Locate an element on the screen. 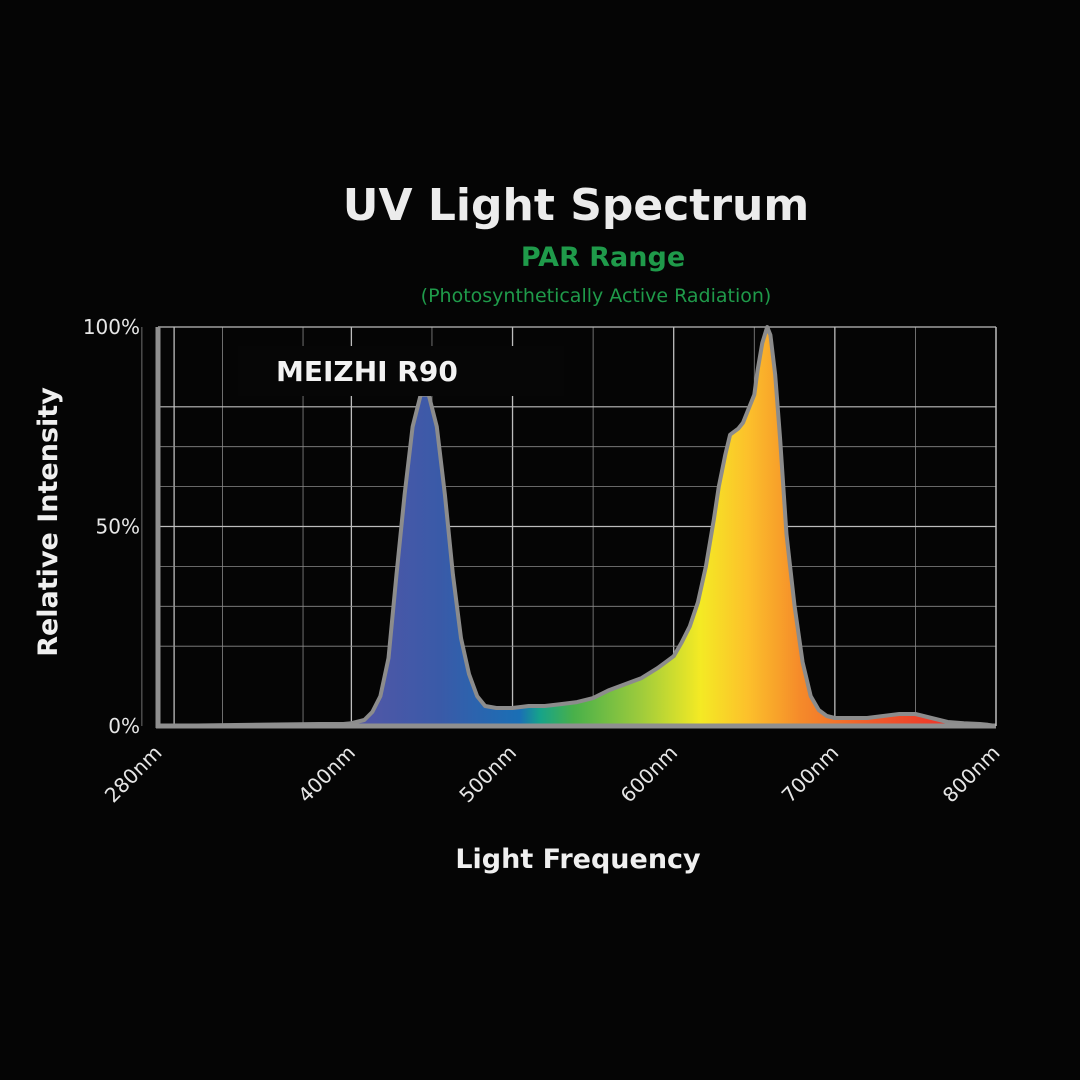 The height and width of the screenshot is (1080, 1080). series-label-background is located at coordinates (401, 371).